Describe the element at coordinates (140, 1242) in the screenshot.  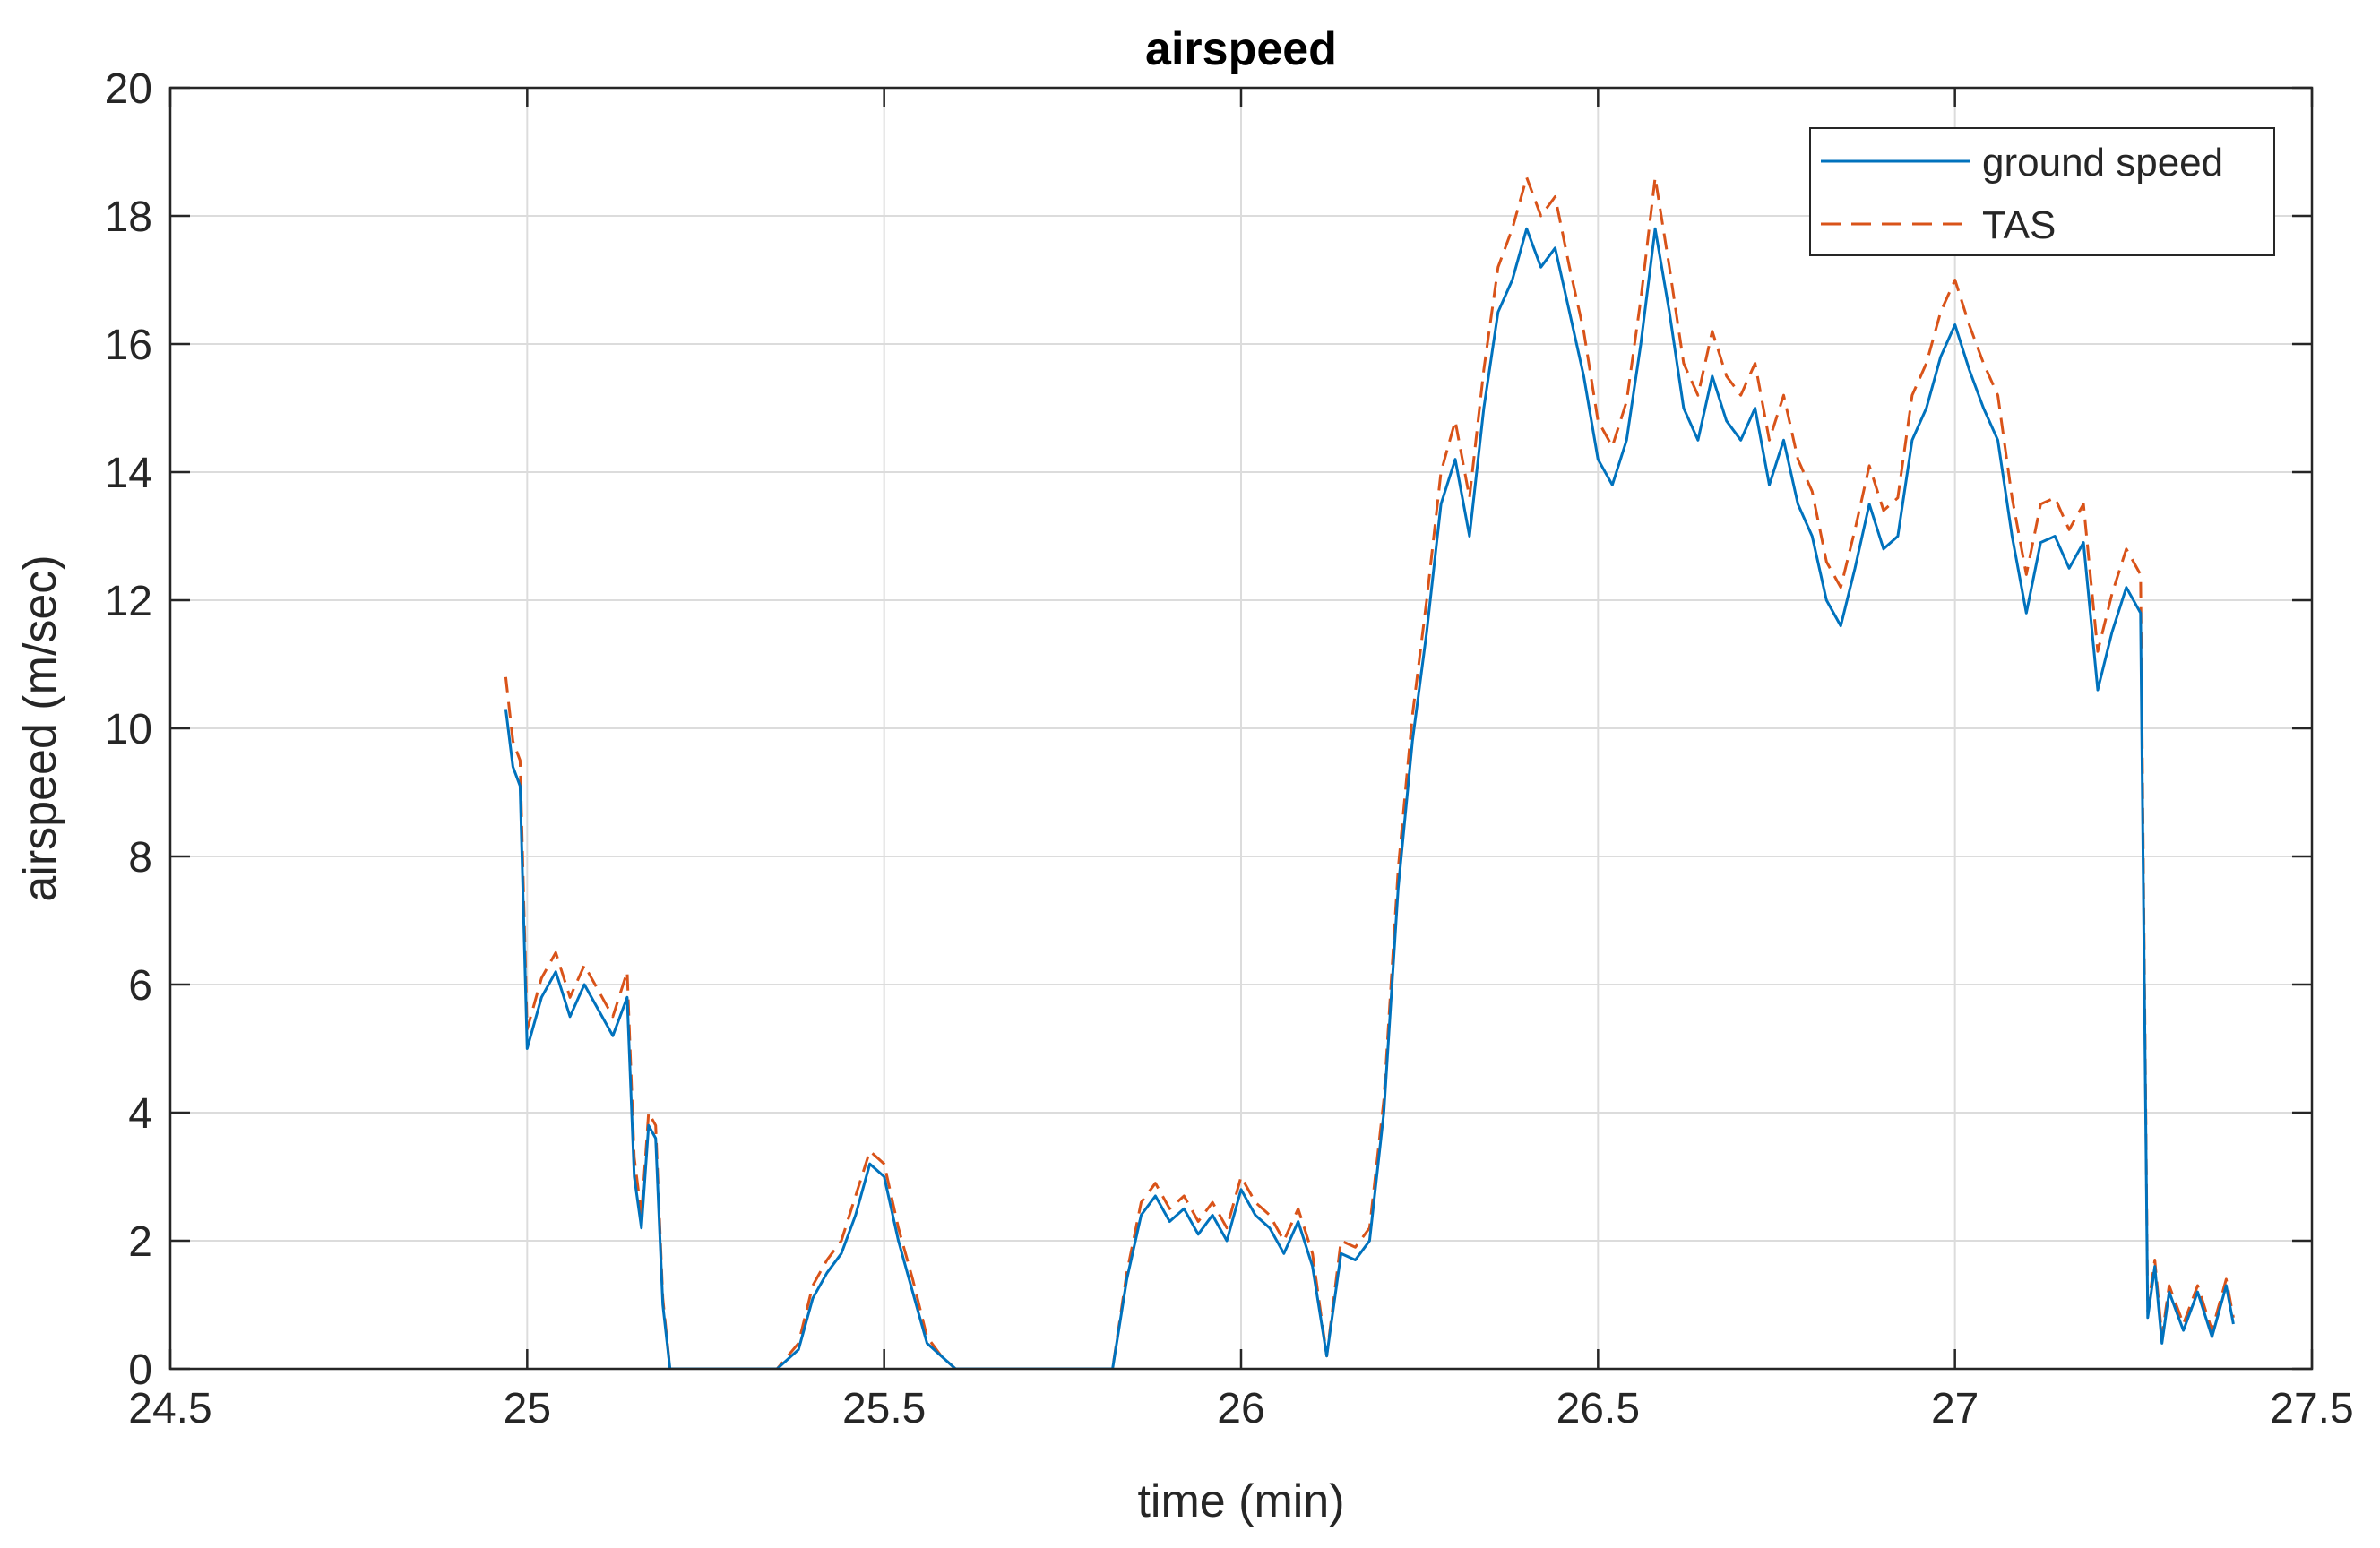
I see `y-tick-label: 2` at that location.